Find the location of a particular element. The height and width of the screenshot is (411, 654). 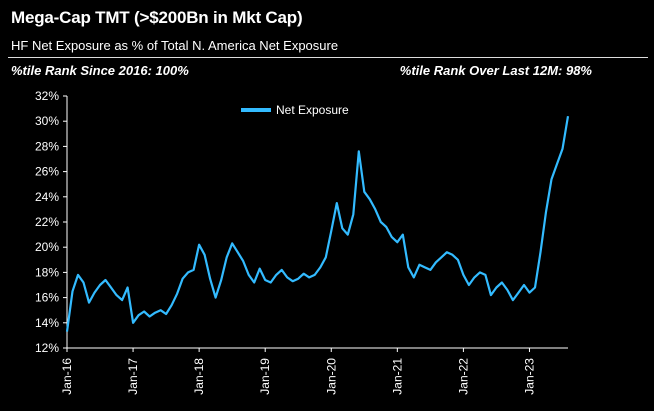

chart-title: Mega-Cap TMT (>$200Bn in Mkt Cap) is located at coordinates (157, 17).